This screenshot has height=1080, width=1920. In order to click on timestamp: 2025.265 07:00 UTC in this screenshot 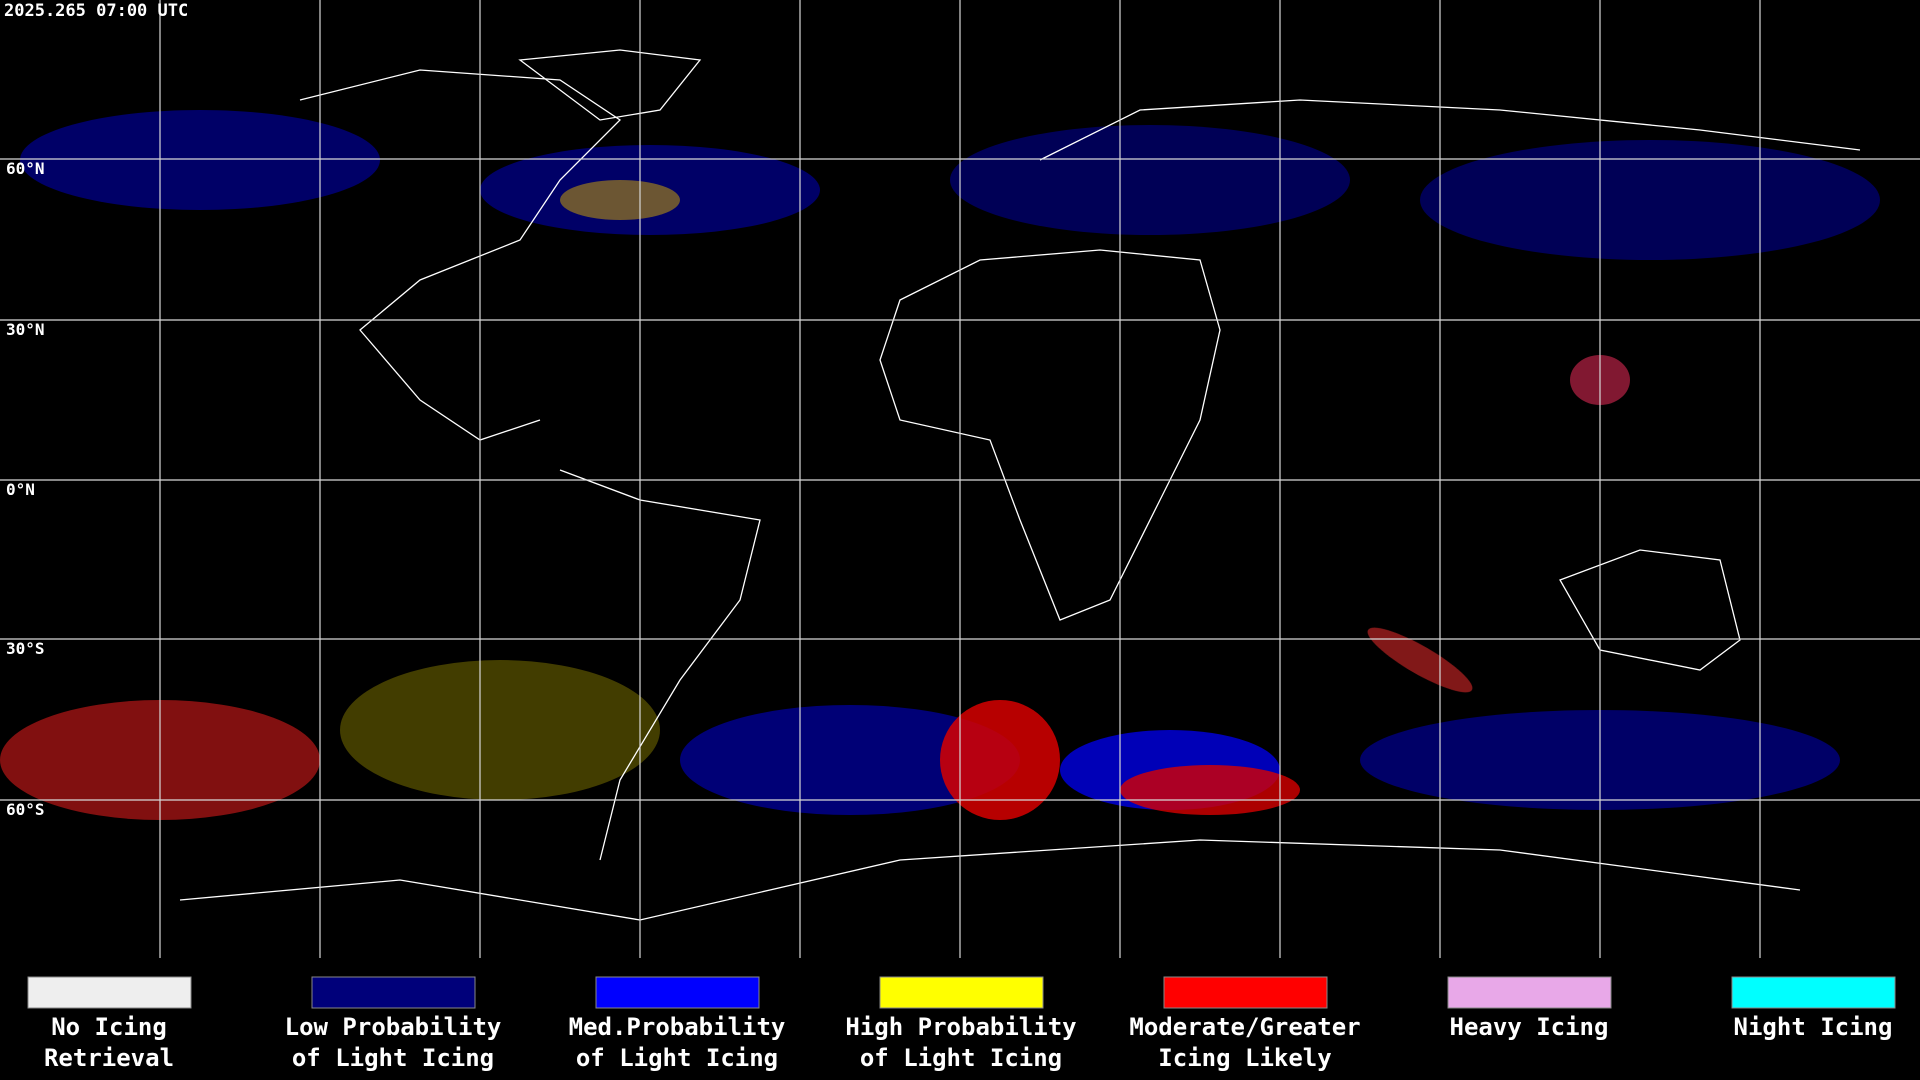, I will do `click(96, 11)`.